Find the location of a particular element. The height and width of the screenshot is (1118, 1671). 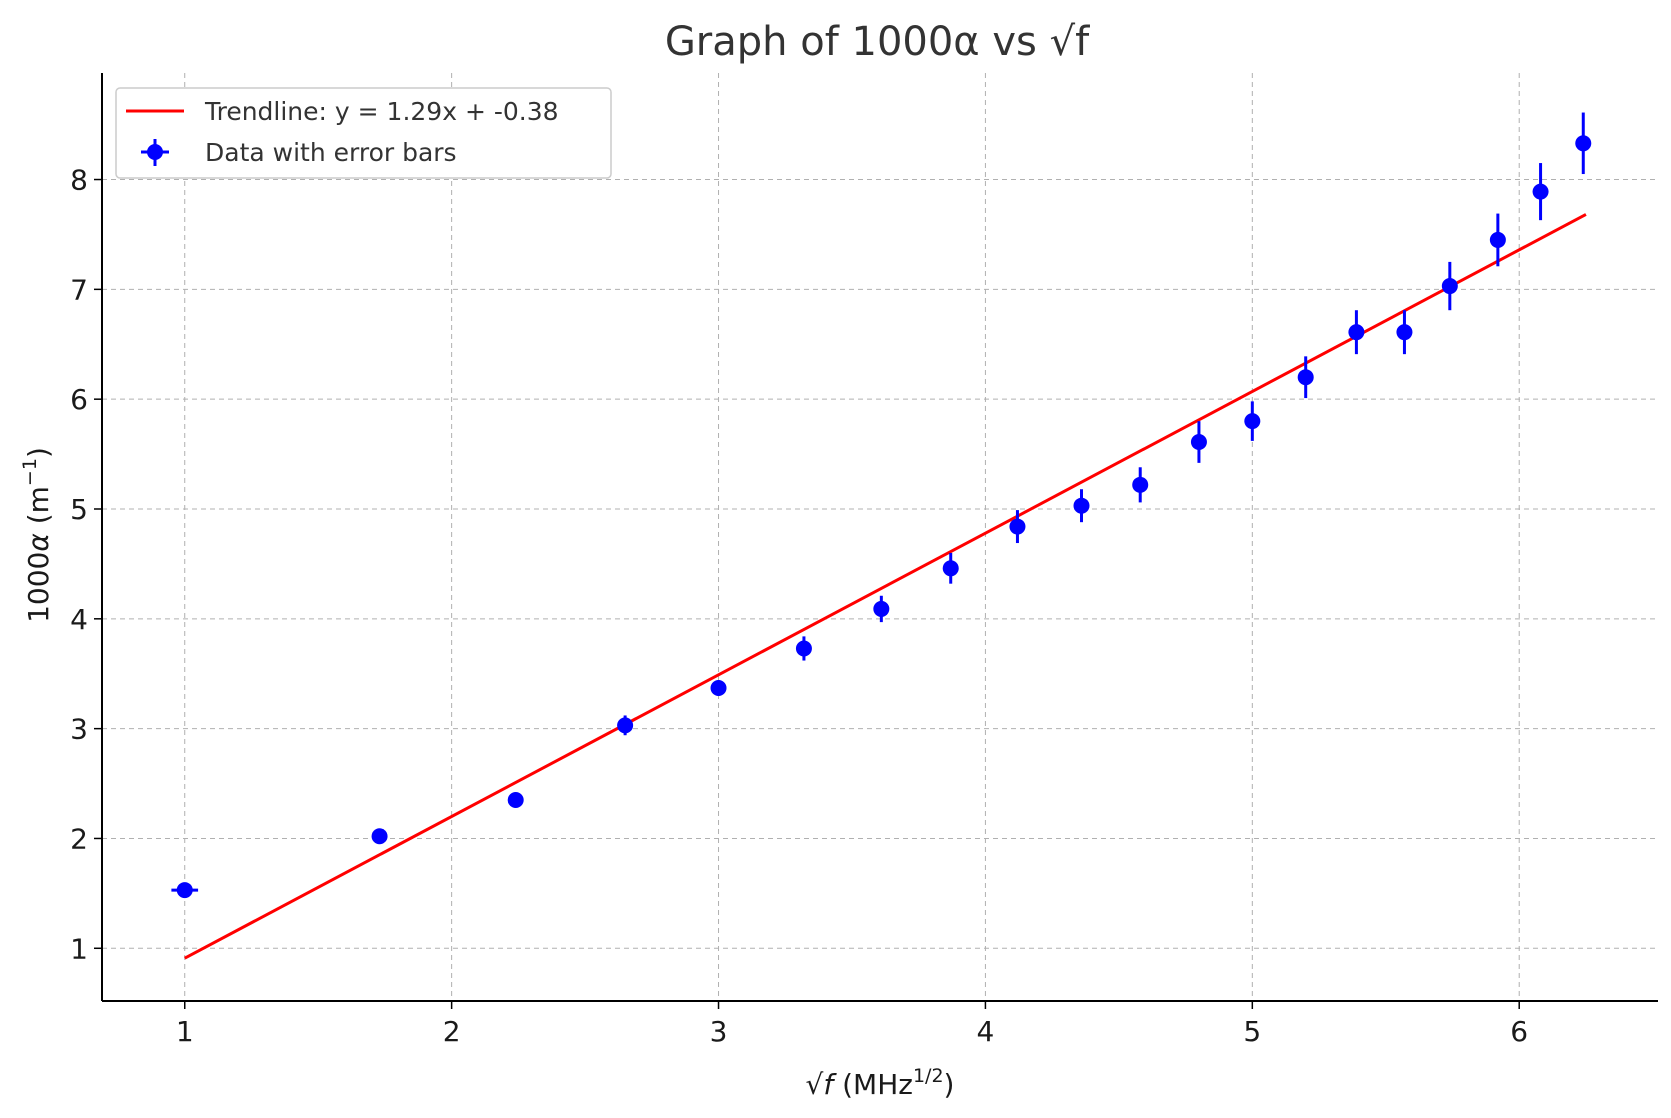

y-tick-label: 8 is located at coordinates (79, 180).